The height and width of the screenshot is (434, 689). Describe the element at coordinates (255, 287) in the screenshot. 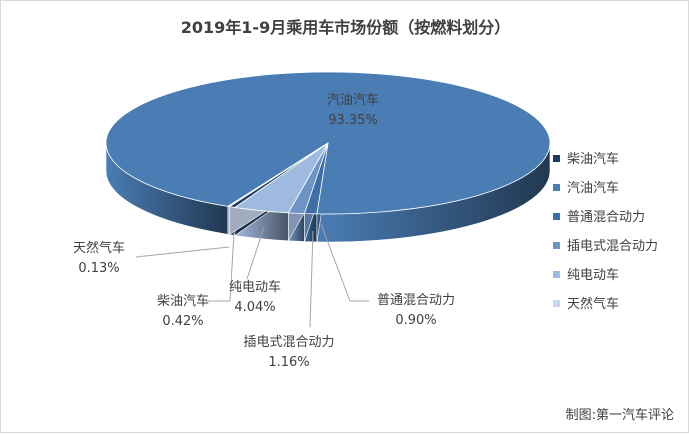

I see `data-label-category-4: 纯电动车` at that location.